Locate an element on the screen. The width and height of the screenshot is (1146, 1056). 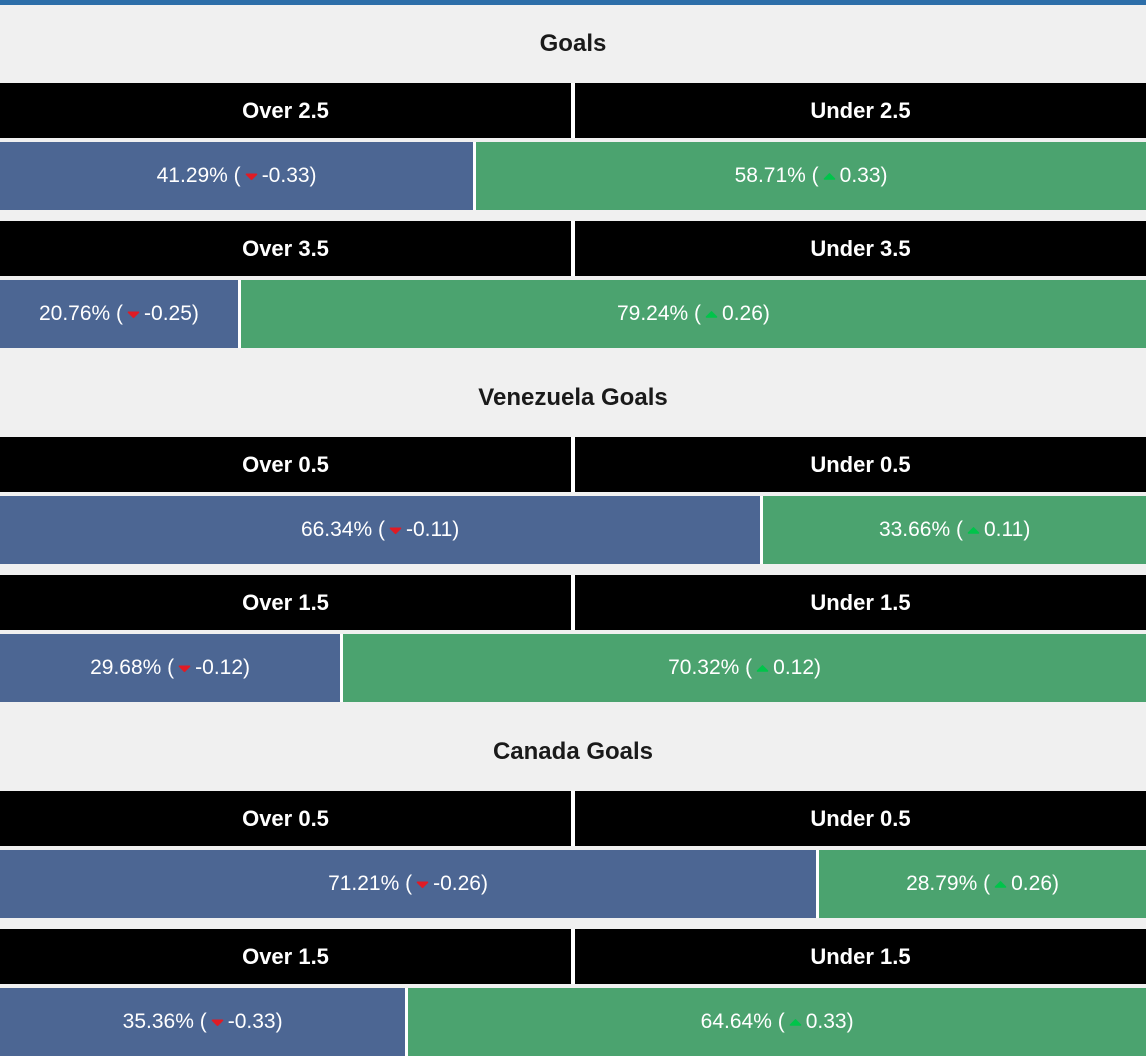
over-bar-segment: 66.34% (-0.11) is located at coordinates (380, 530).